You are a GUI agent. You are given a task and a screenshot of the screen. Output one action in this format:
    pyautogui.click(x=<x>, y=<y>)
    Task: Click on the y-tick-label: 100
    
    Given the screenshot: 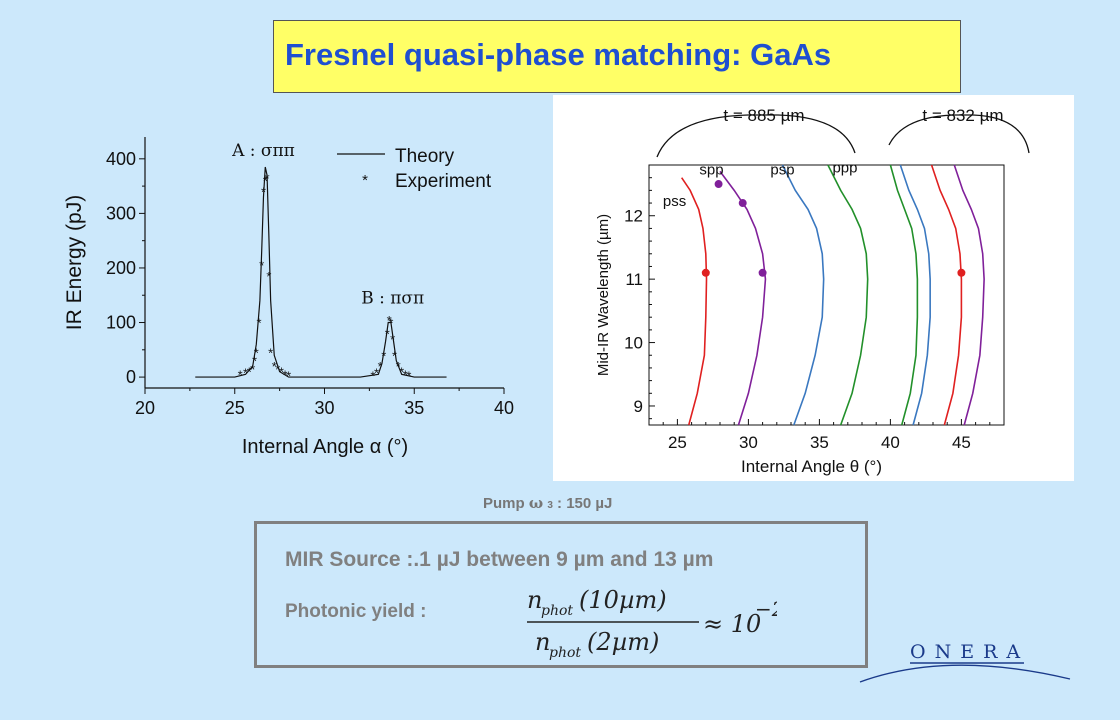 What is the action you would take?
    pyautogui.click(x=121, y=323)
    